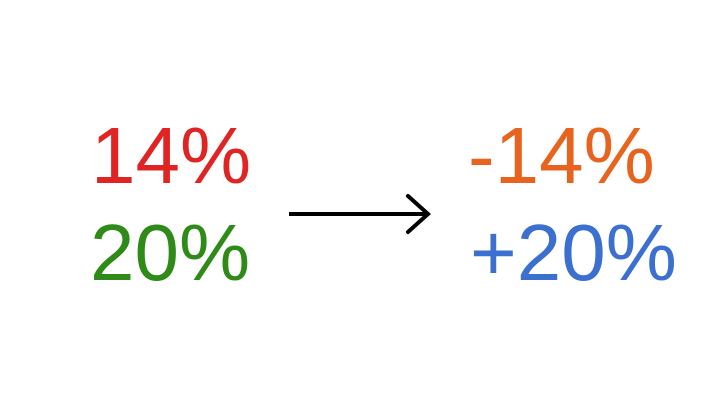 The image size is (728, 409). I want to click on signed-value-top: -14%, so click(561, 155).